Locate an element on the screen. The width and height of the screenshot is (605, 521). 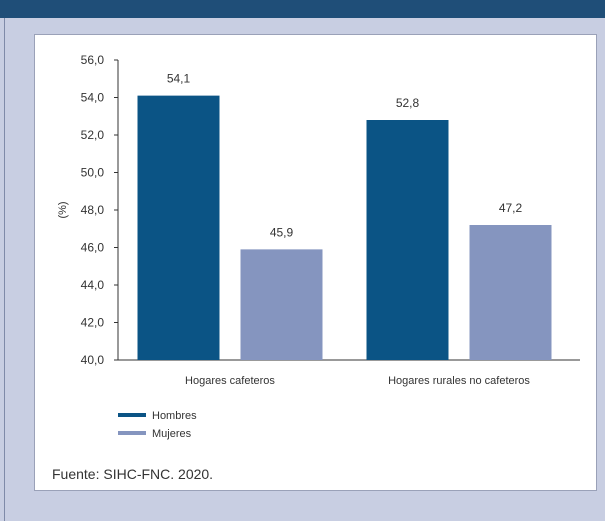
y-tick-label: 50,0 is located at coordinates (93, 173).